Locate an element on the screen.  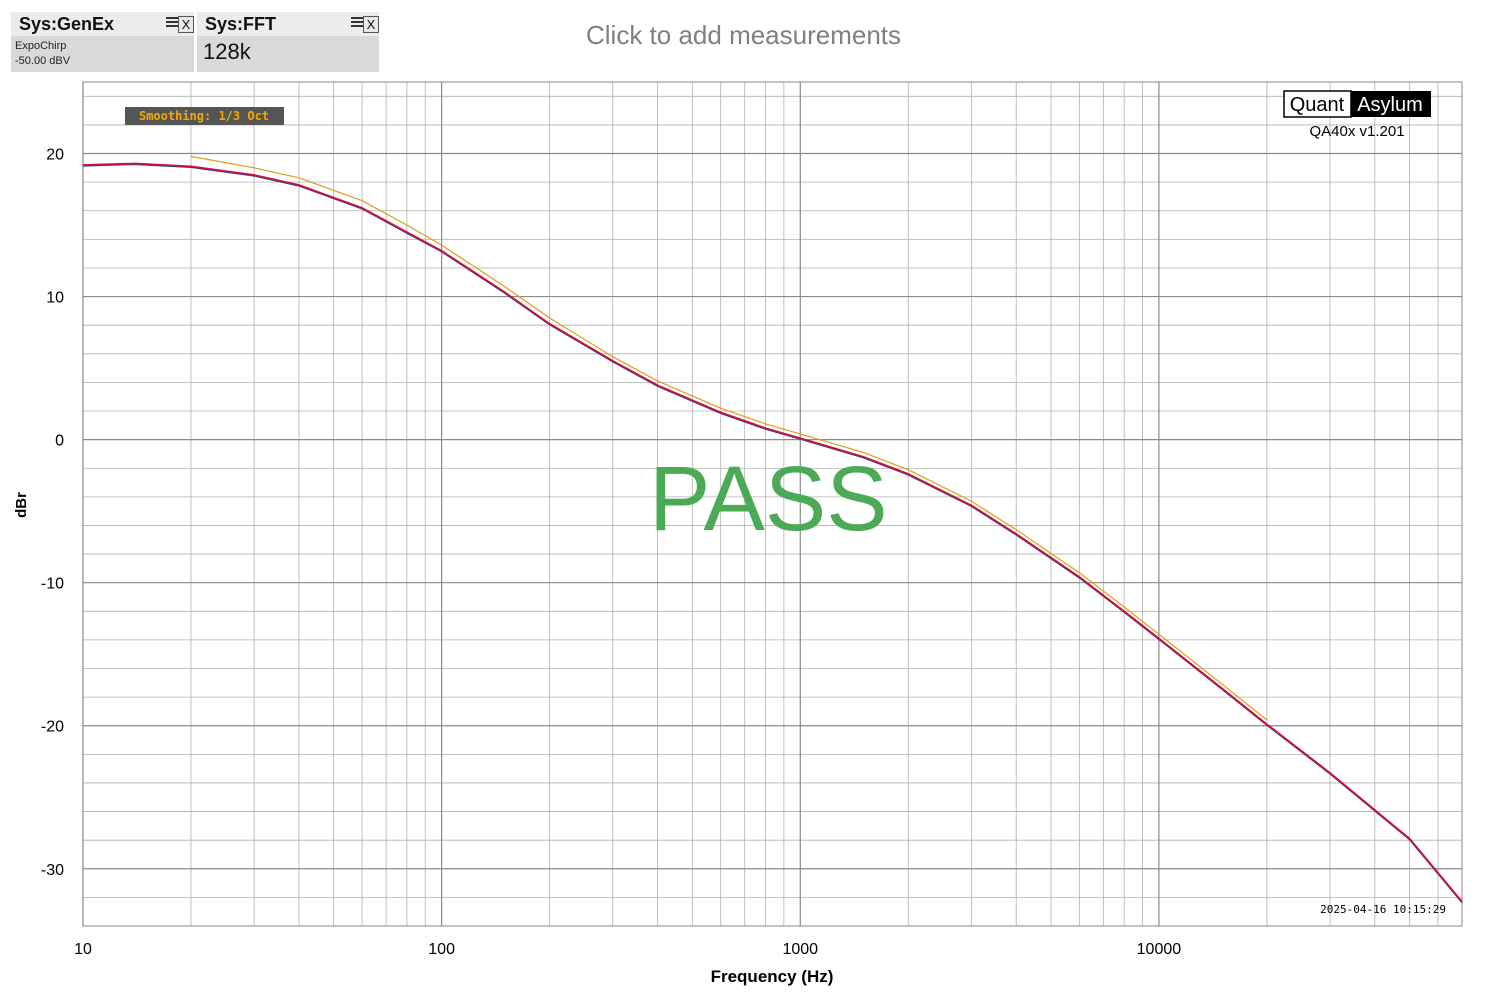
x-axis-label: Frequency (Hz) is located at coordinates (772, 976).